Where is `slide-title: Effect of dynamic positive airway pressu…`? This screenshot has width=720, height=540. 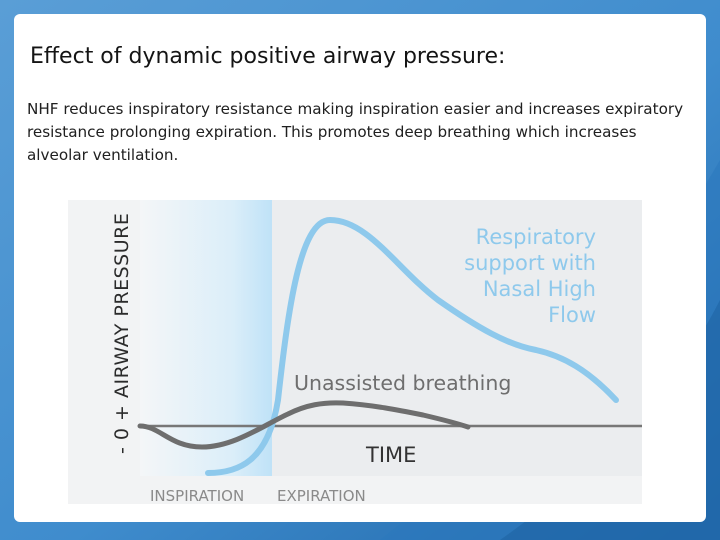
slide-title: Effect of dynamic positive airway pressu… is located at coordinates (268, 56).